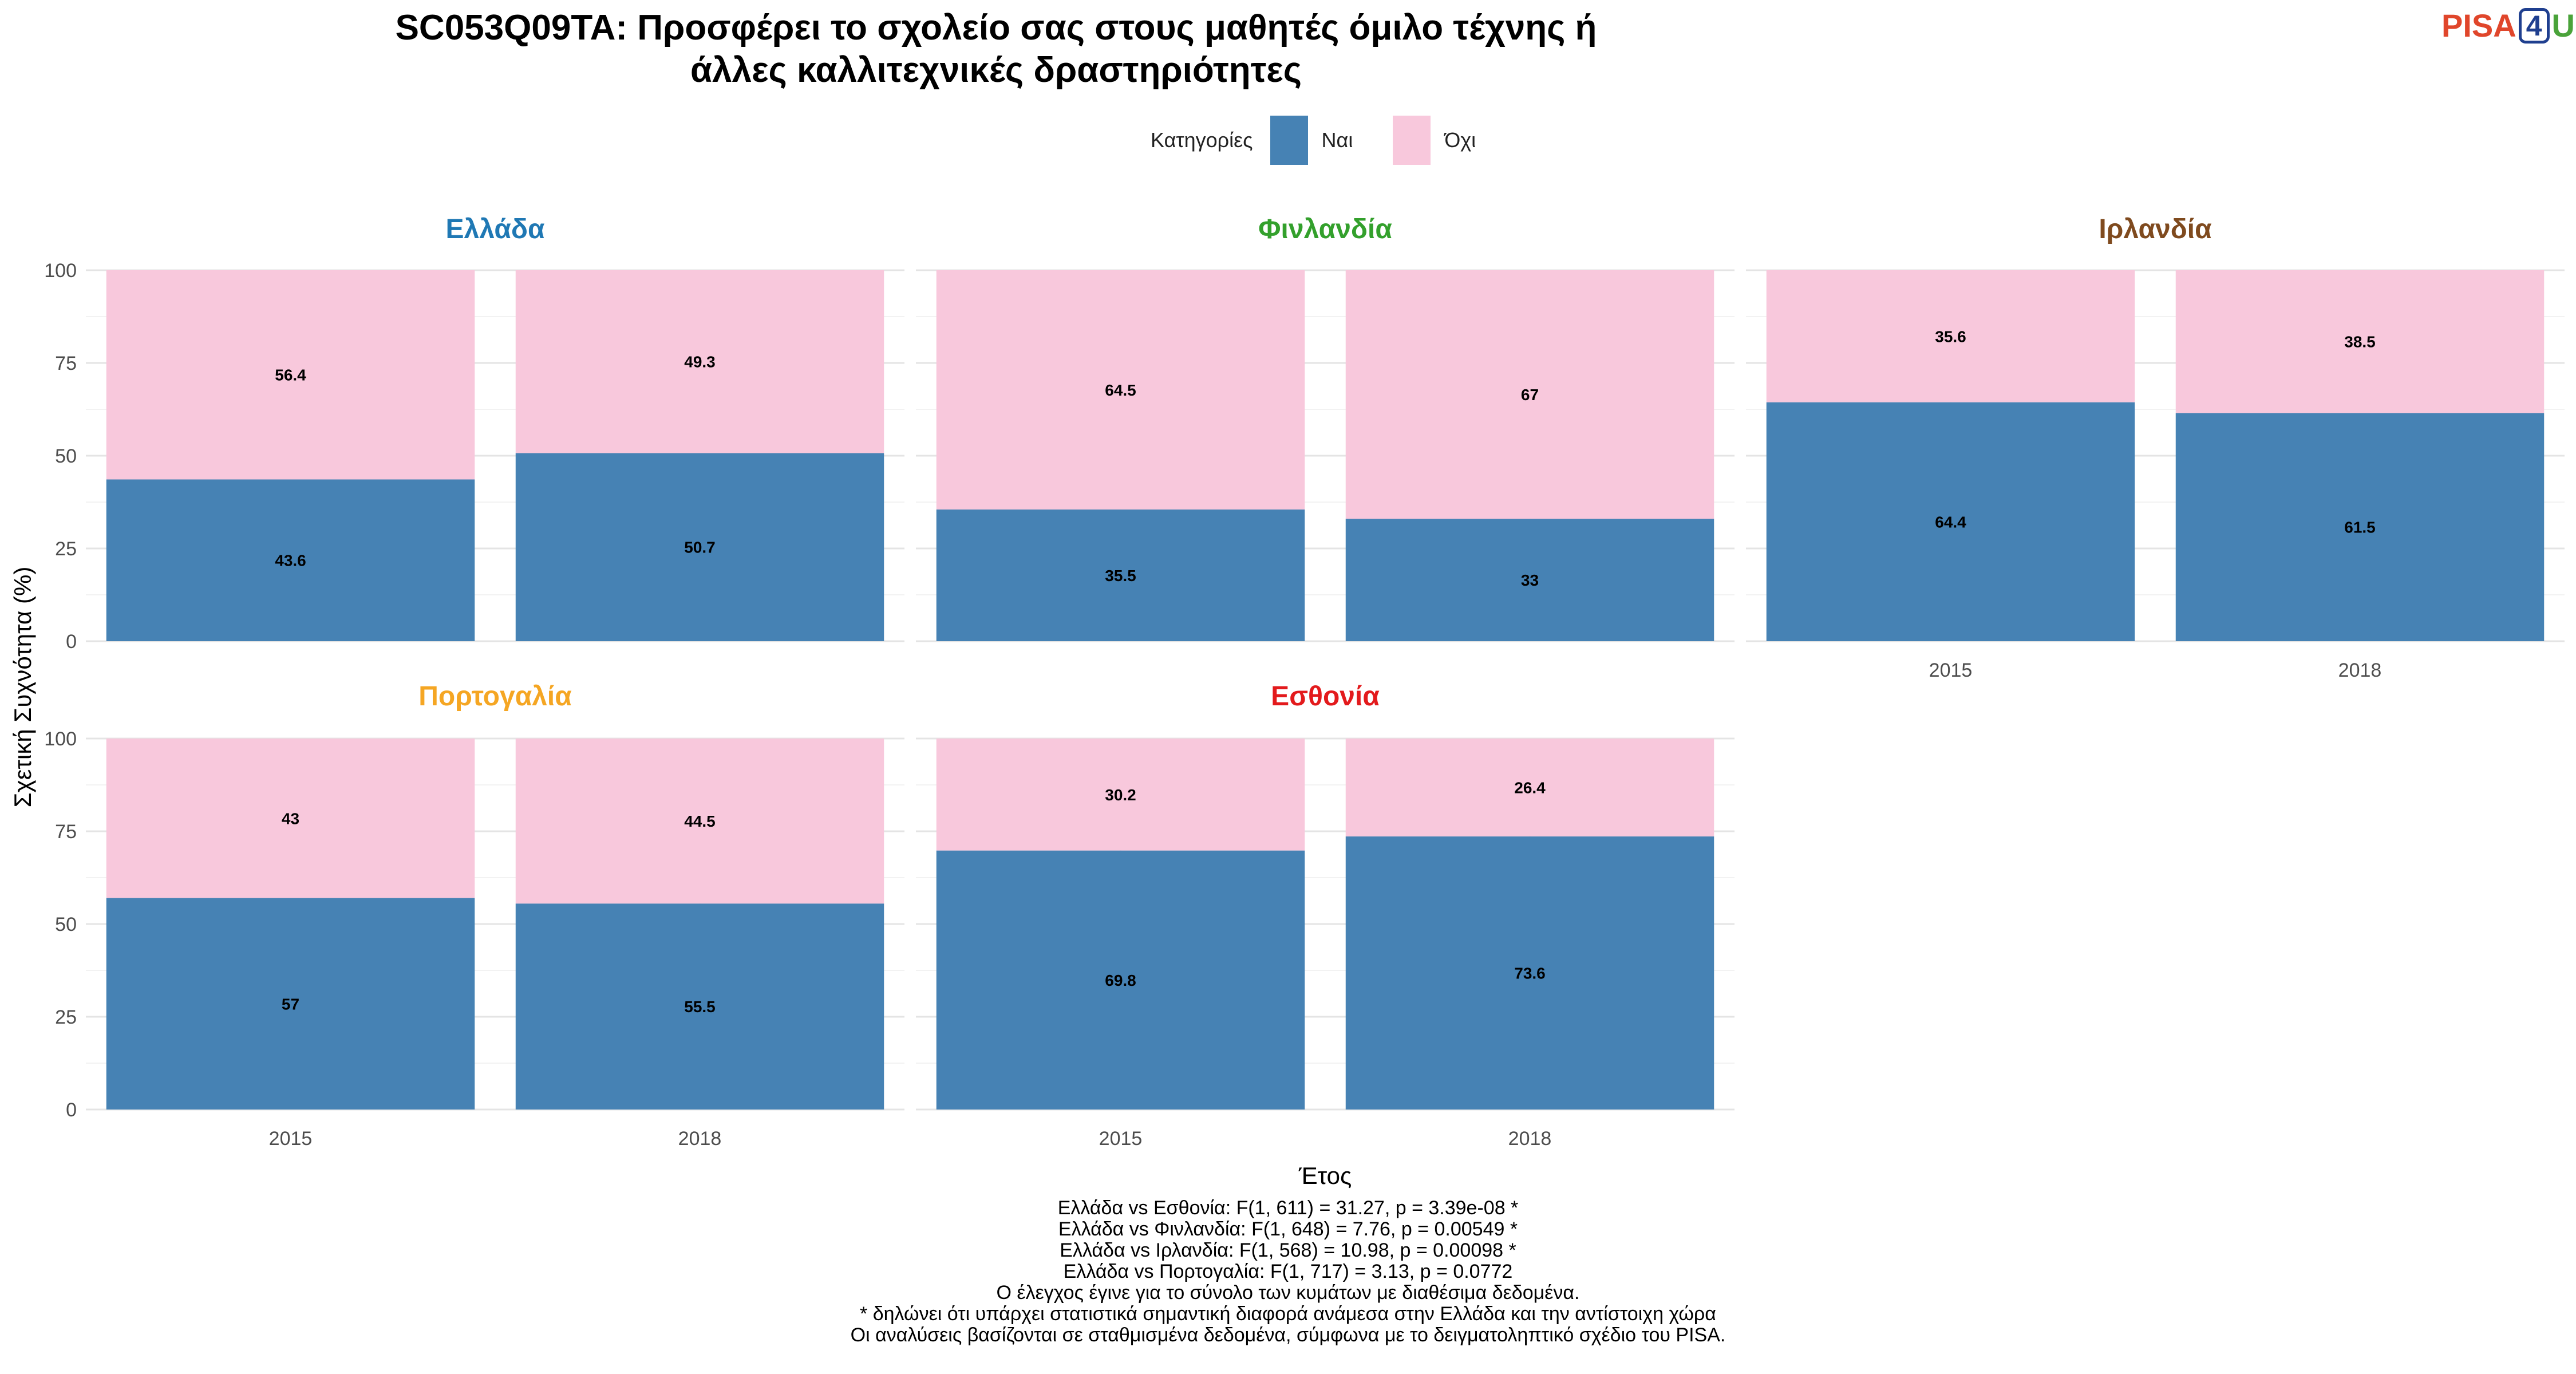 This screenshot has width=2576, height=1374. I want to click on data-label-ochi: 38.5, so click(2360, 342).